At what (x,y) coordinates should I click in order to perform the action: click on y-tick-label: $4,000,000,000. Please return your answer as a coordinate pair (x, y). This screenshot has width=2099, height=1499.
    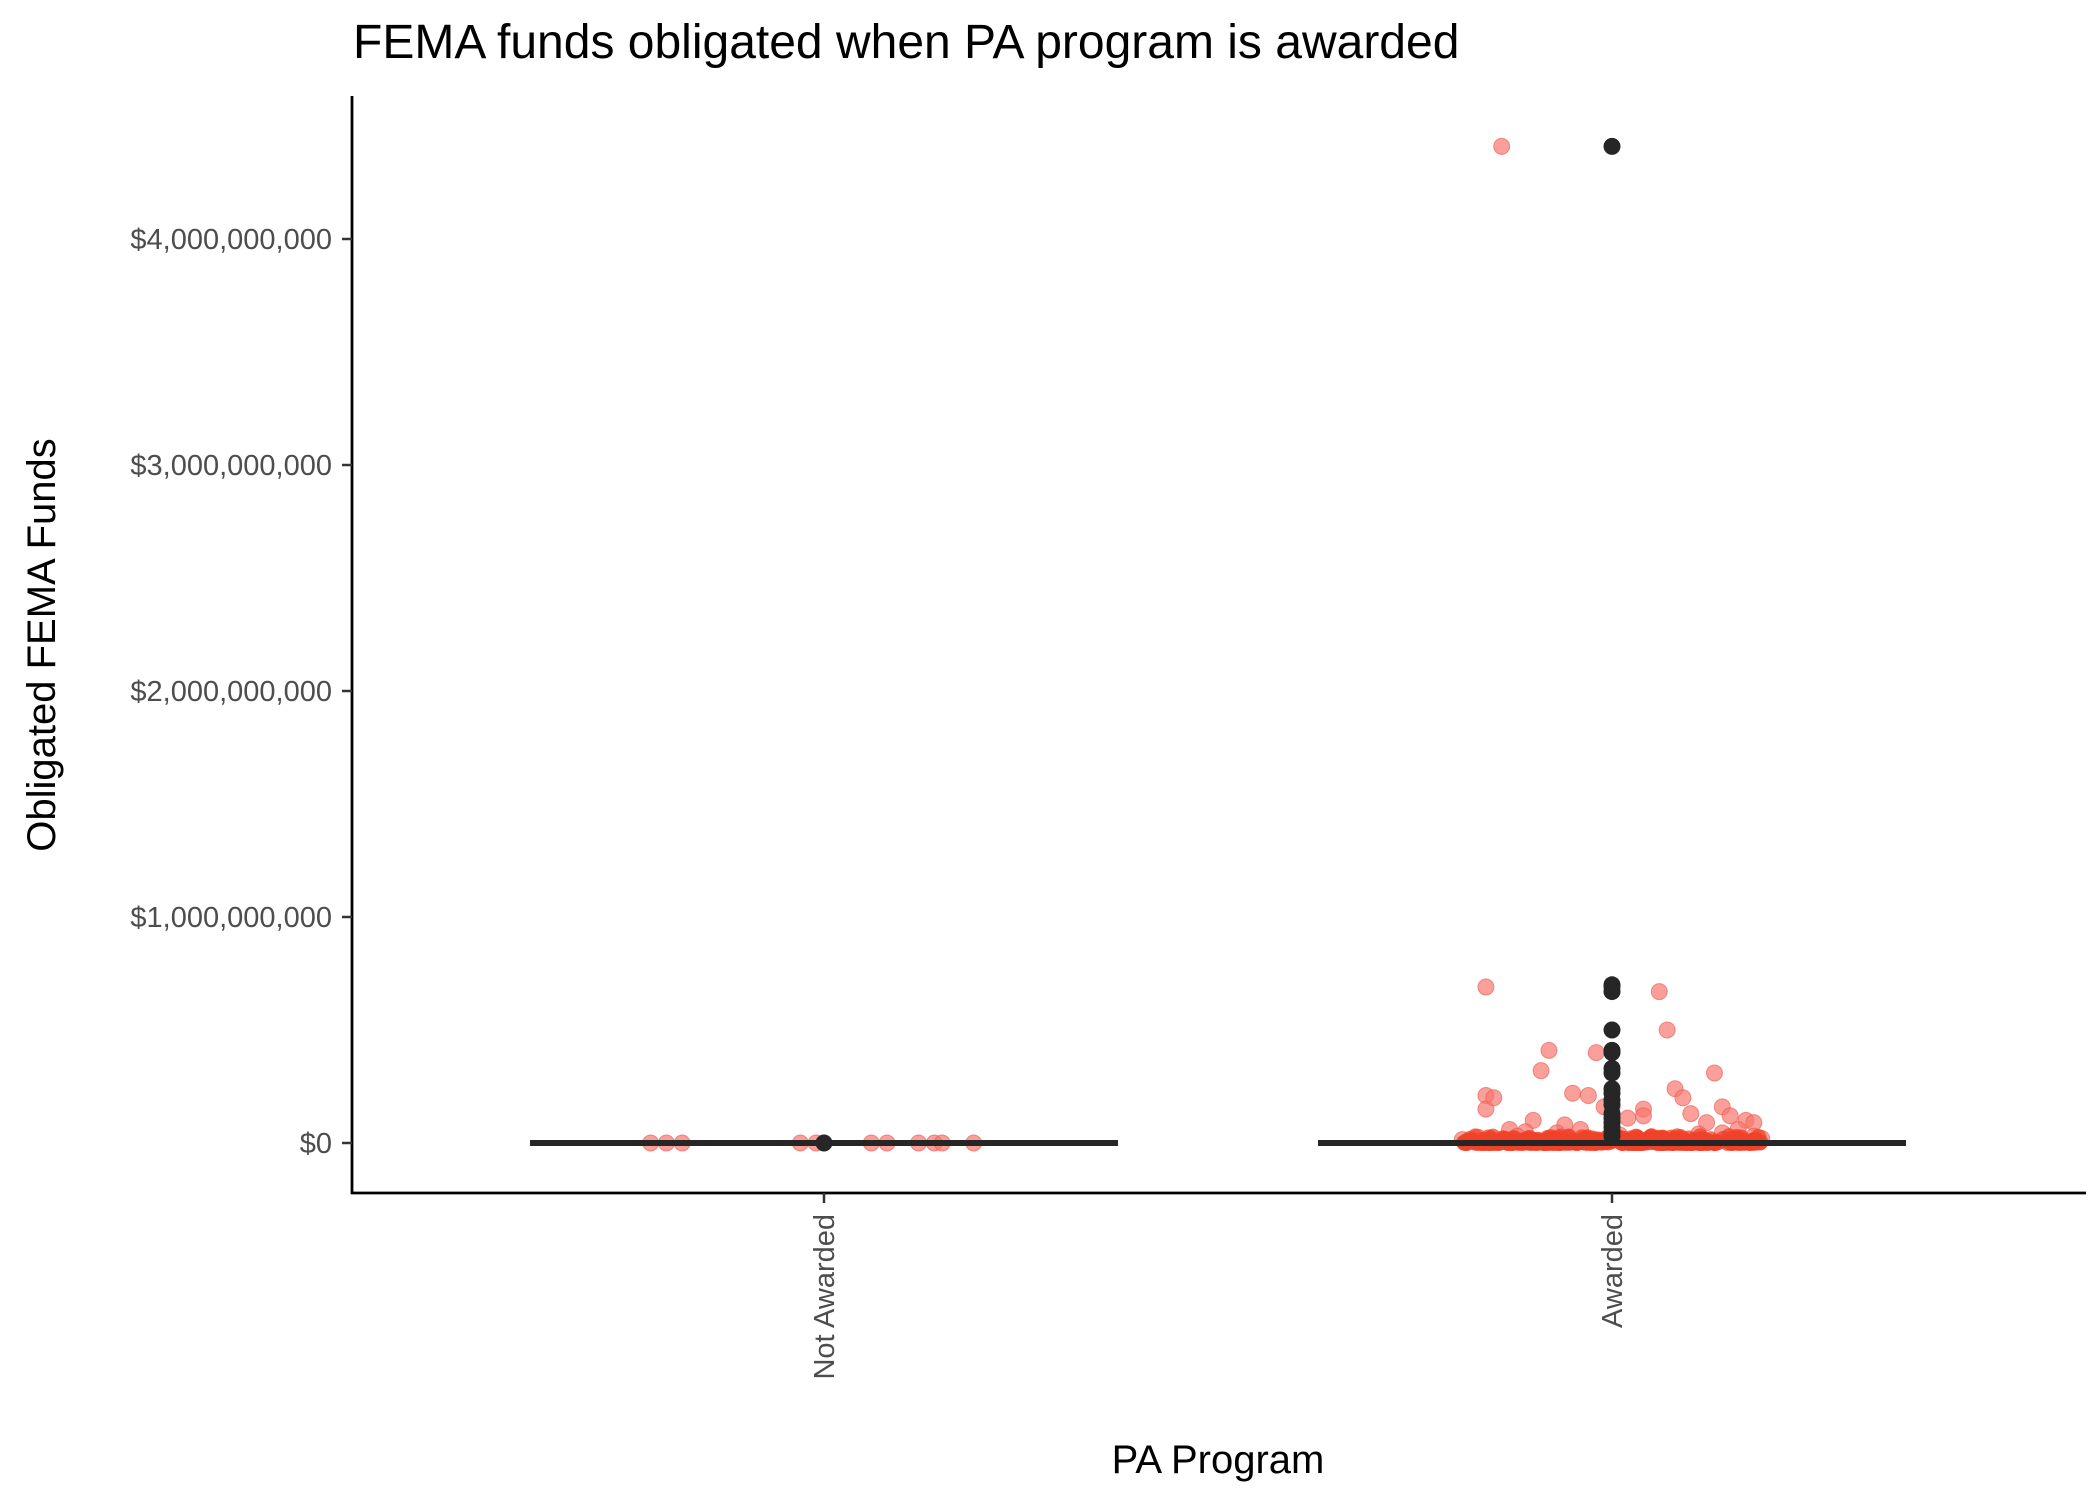
    Looking at the image, I should click on (231, 240).